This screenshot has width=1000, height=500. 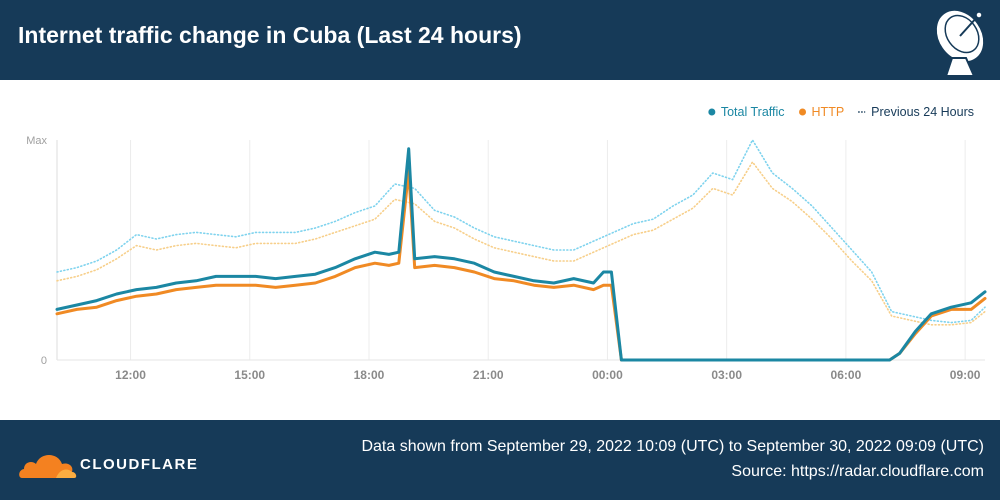 What do you see at coordinates (249, 375) in the screenshot?
I see `x-tick-label-1: 15:00` at bounding box center [249, 375].